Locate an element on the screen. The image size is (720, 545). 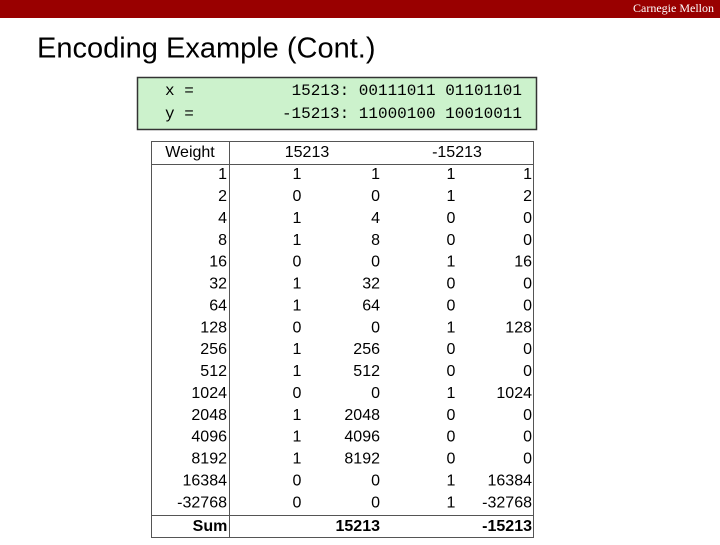
code-text: 15213: 00111011 01101101 is located at coordinates (407, 91).